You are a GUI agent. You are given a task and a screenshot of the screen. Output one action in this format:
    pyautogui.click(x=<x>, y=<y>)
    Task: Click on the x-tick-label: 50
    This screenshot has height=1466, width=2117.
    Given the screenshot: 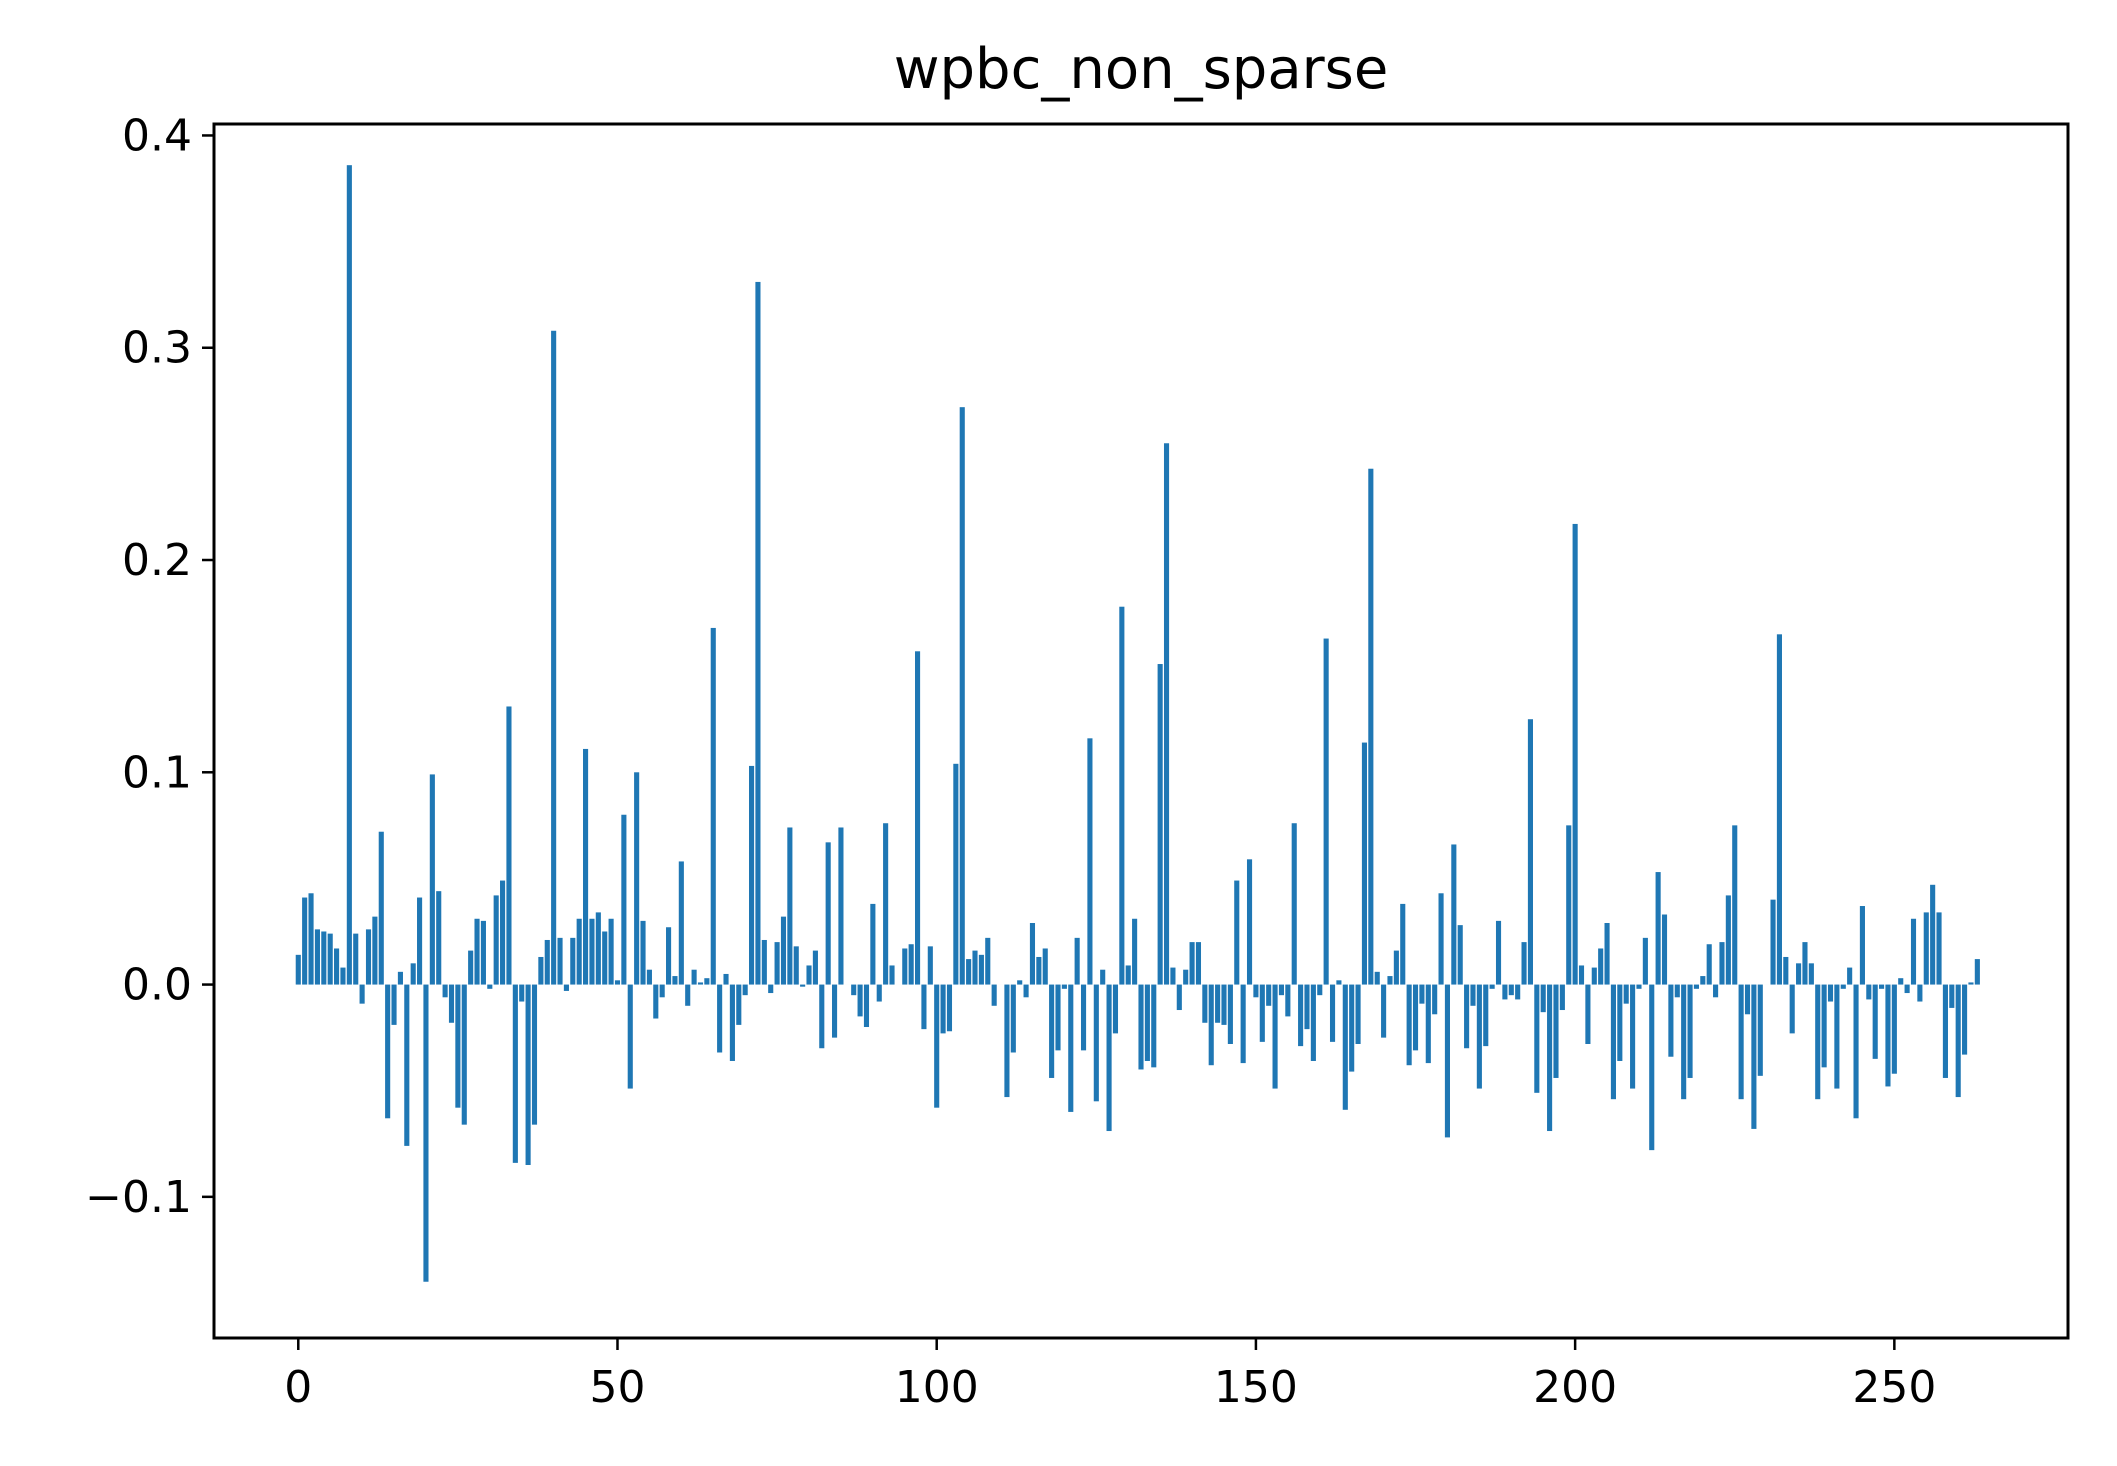 What is the action you would take?
    pyautogui.click(x=617, y=1387)
    